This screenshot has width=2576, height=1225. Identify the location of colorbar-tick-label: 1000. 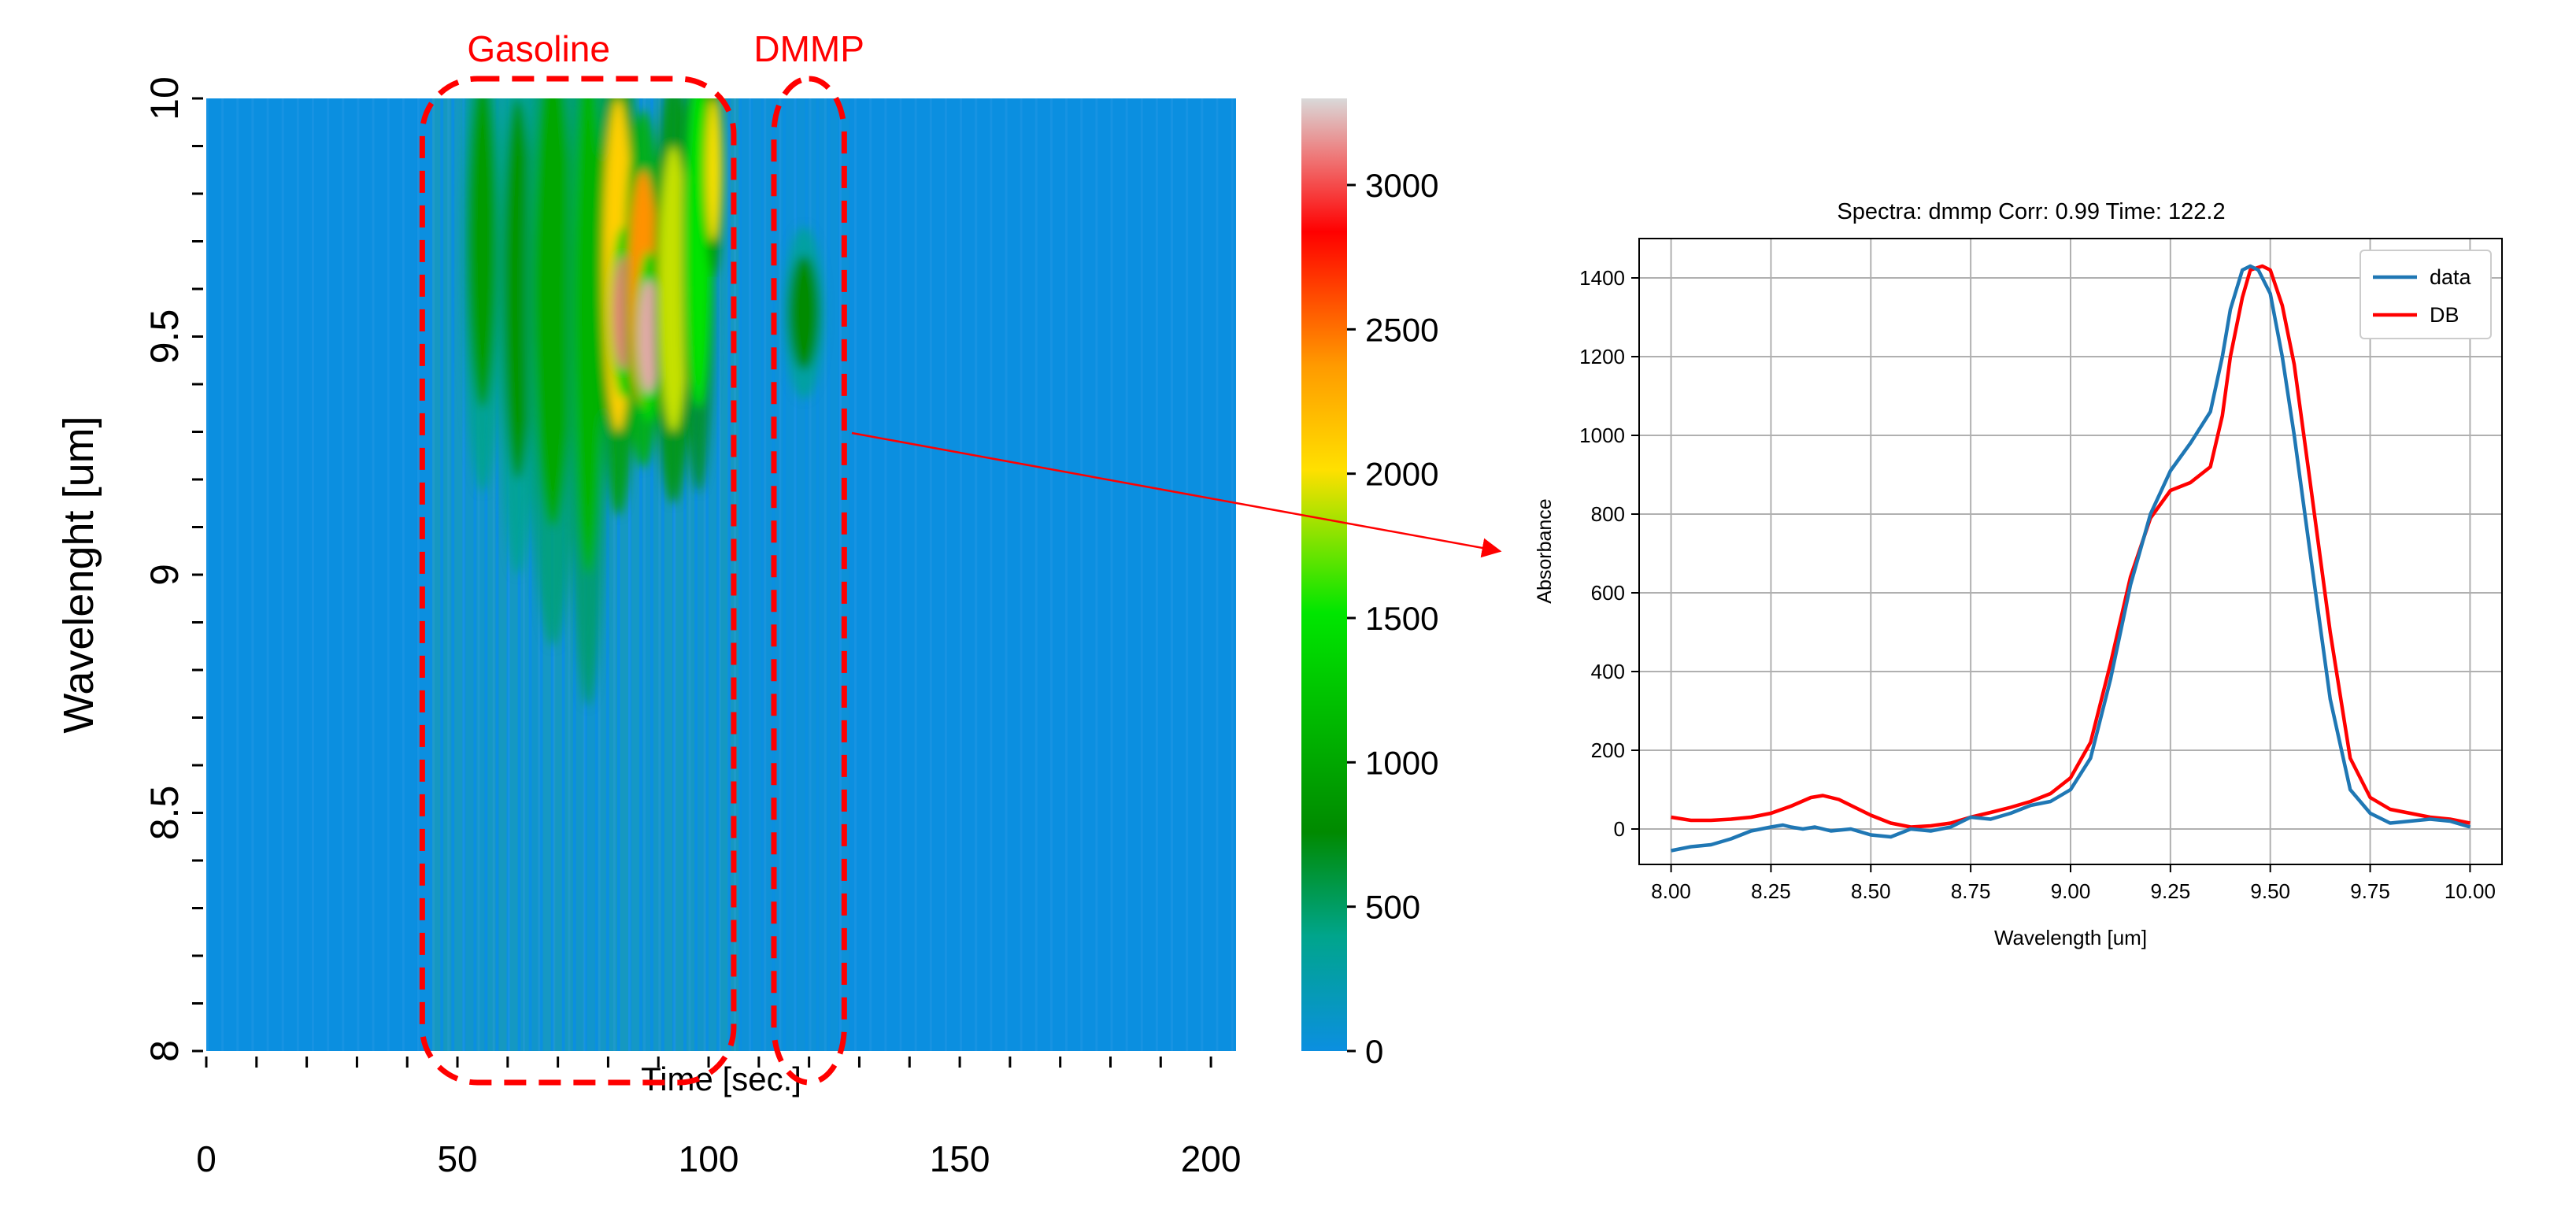
(1401, 762).